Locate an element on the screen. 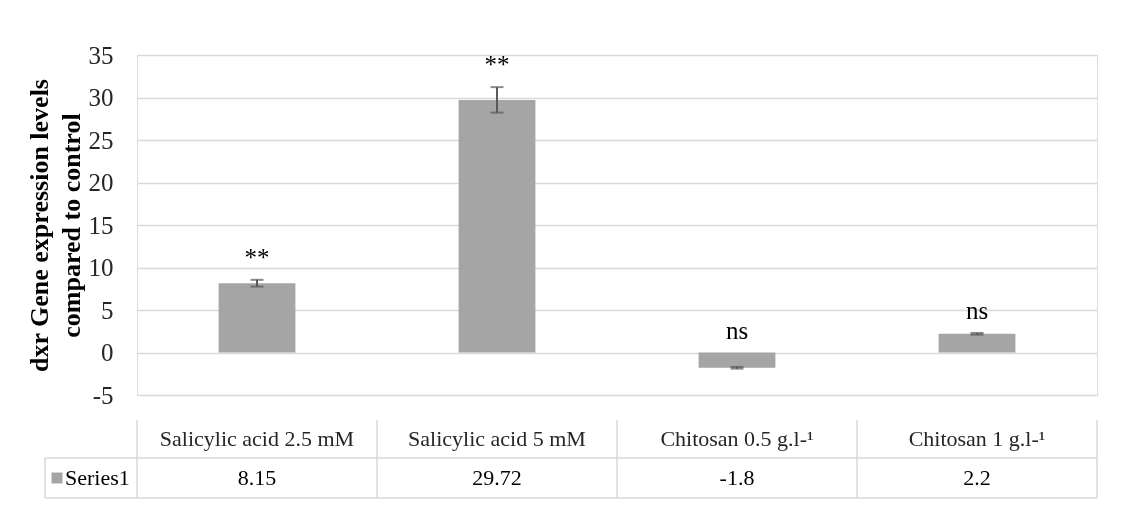 This screenshot has width=1130, height=510. y-axis-title: dxr Gene expression levels compared to control is located at coordinates (55, 225).